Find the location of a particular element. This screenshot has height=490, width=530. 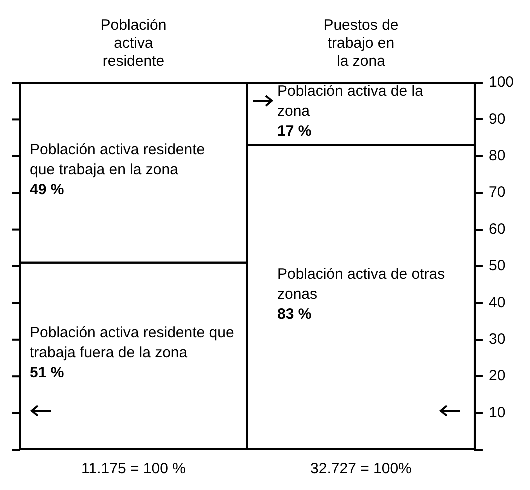

y-tick-label: 100 is located at coordinates (501, 83).